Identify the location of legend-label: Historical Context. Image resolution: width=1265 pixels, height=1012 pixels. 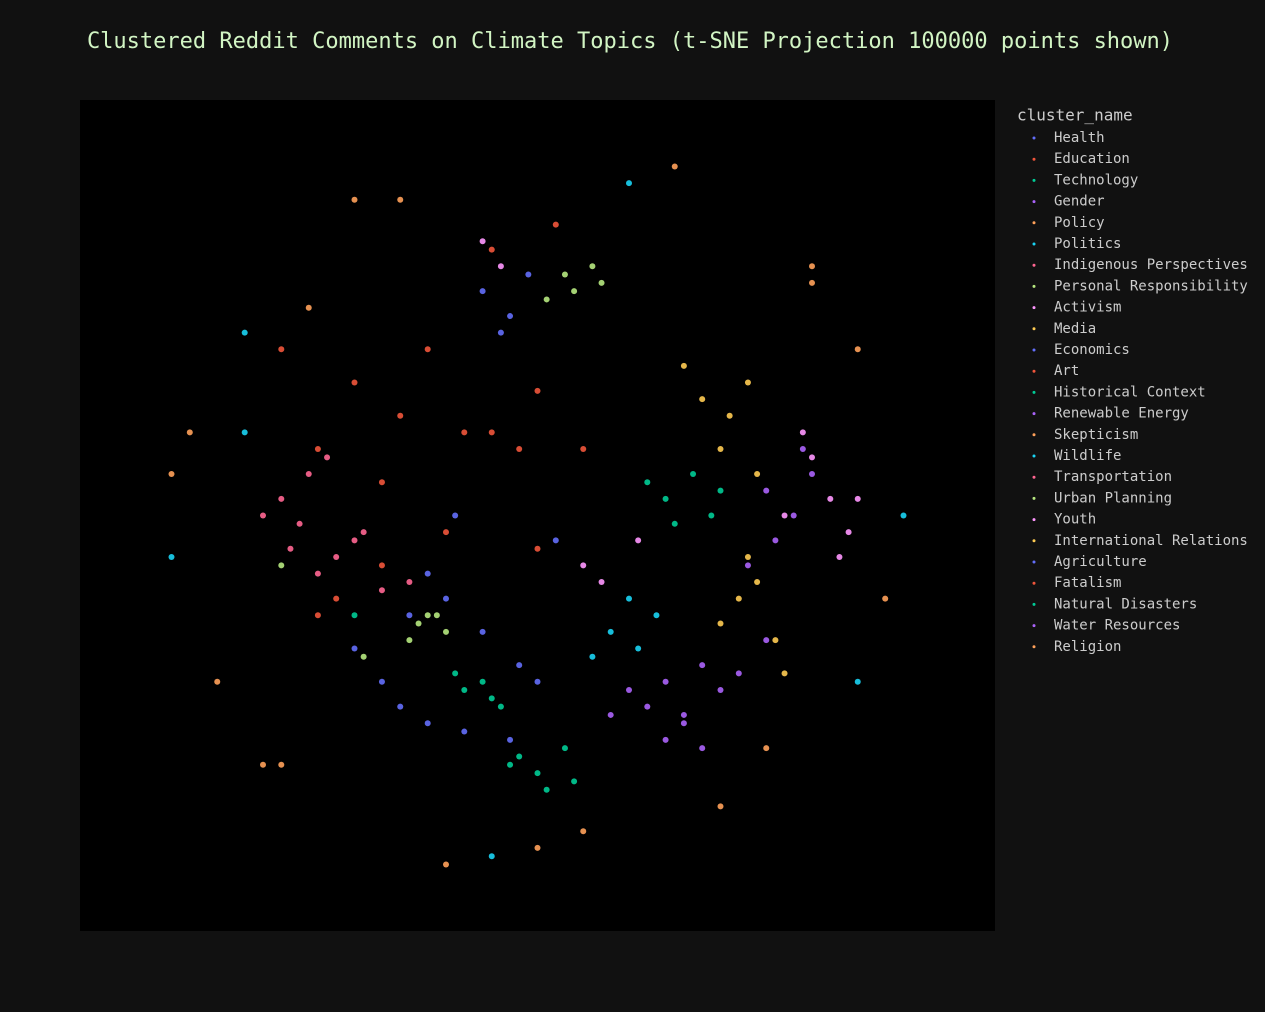
(1130, 392).